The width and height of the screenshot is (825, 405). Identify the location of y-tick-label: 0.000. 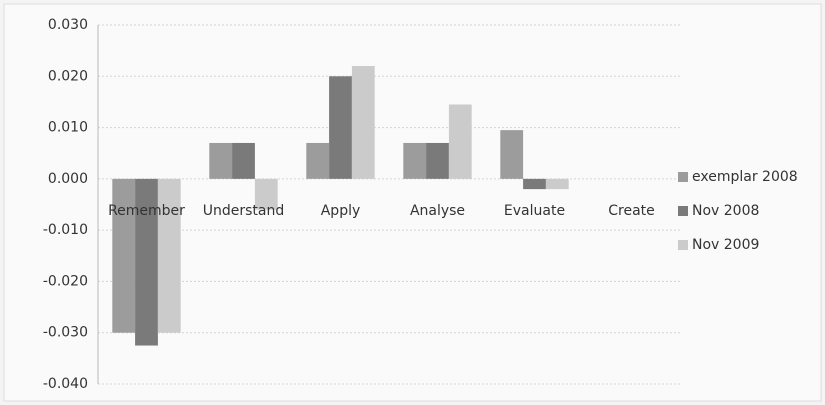
(68, 179).